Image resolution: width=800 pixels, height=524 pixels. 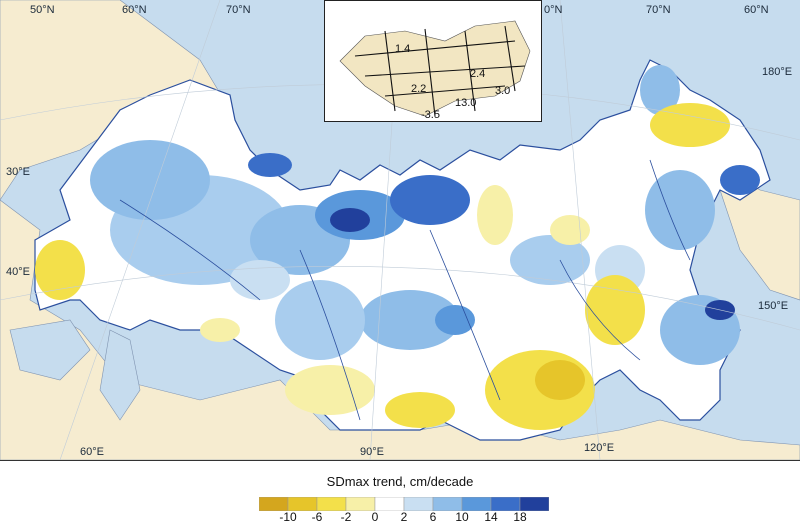 What do you see at coordinates (478, 74) in the screenshot?
I see `inset-value: 2.4` at bounding box center [478, 74].